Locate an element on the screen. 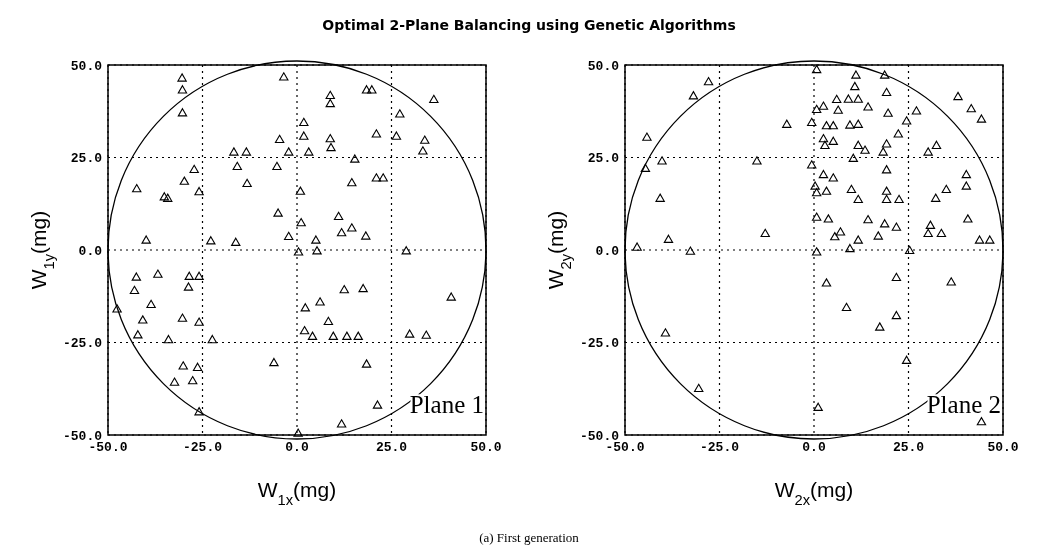 This screenshot has height=558, width=1058. annotation: Plane 2 is located at coordinates (963, 404).